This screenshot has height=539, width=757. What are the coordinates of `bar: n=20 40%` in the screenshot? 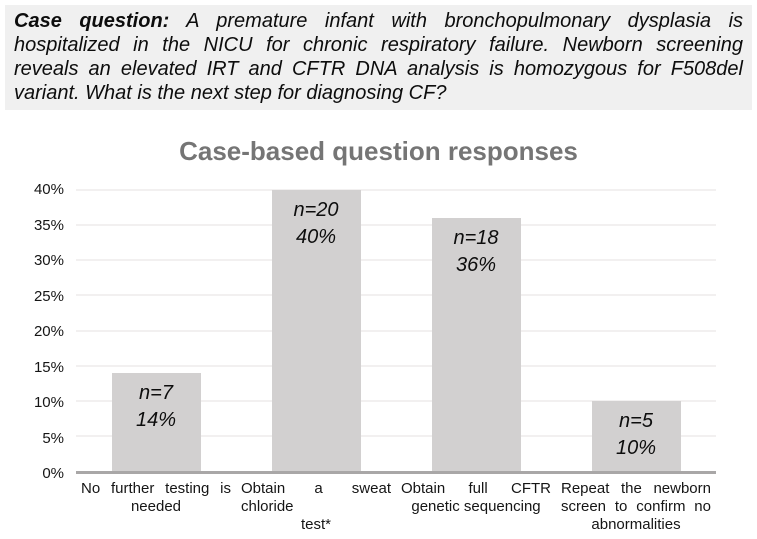 It's located at (316, 330).